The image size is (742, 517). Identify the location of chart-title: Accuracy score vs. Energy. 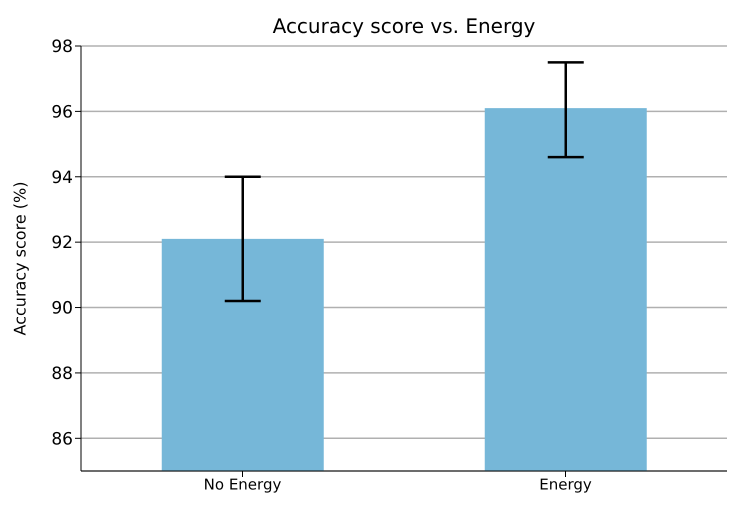
(404, 26).